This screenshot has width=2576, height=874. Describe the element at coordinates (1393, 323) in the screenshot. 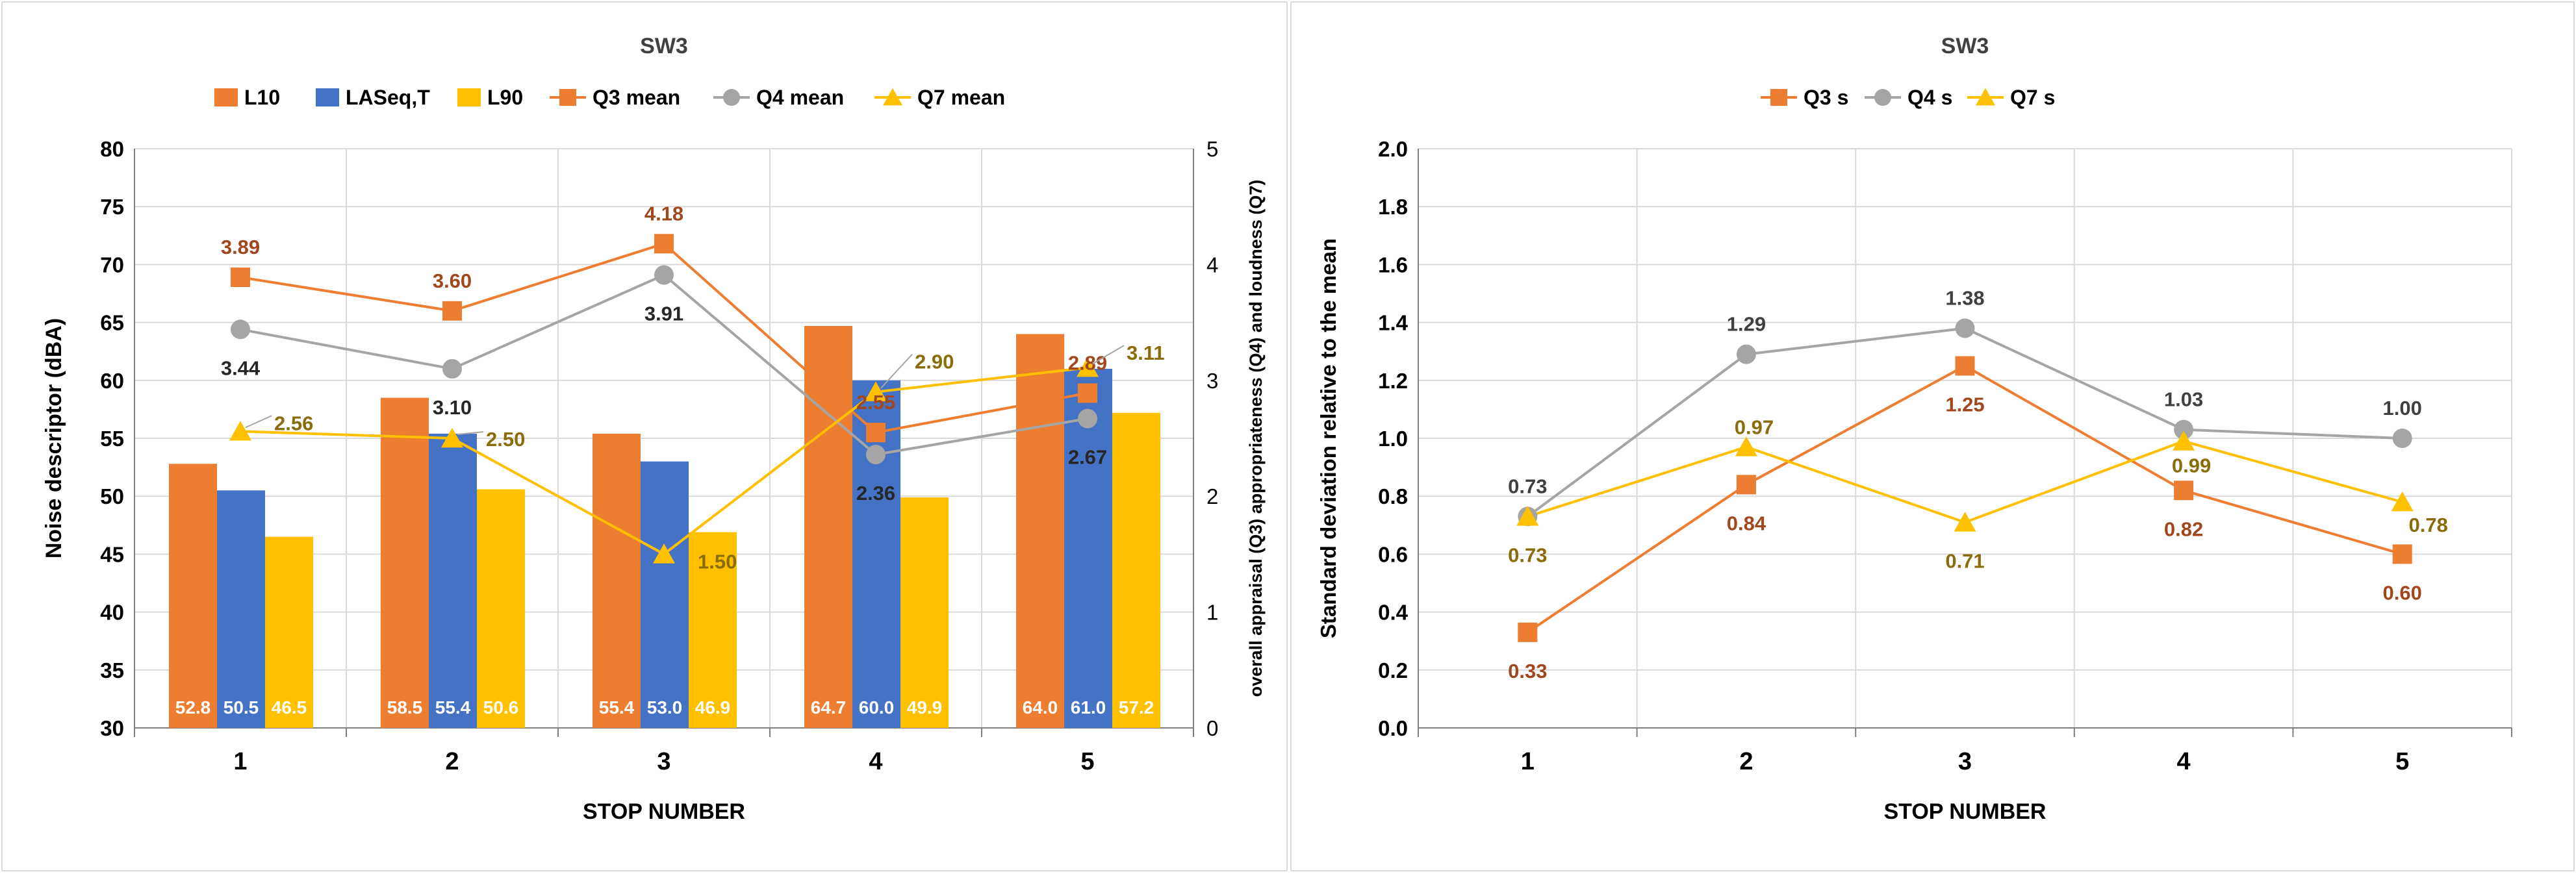

I see `y-tick-label: 1.4` at that location.